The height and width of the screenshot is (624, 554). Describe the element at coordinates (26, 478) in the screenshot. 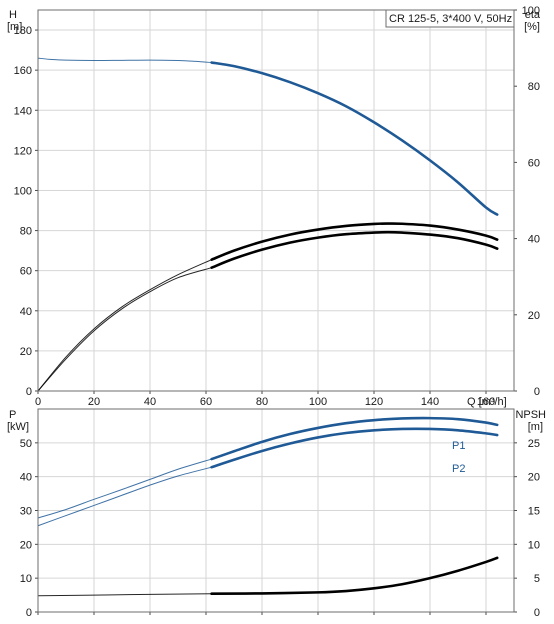

I see `lower-y-tick-label: 40` at that location.